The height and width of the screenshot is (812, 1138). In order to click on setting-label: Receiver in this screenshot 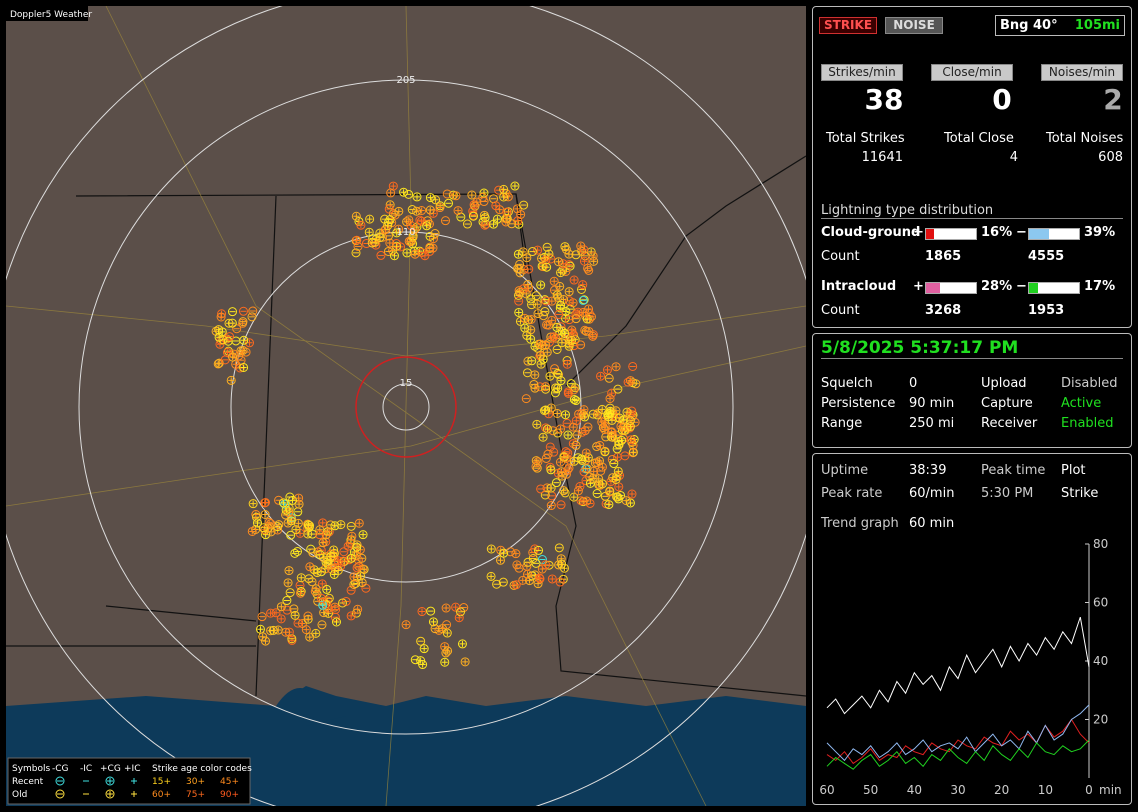, I will do `click(1009, 423)`.